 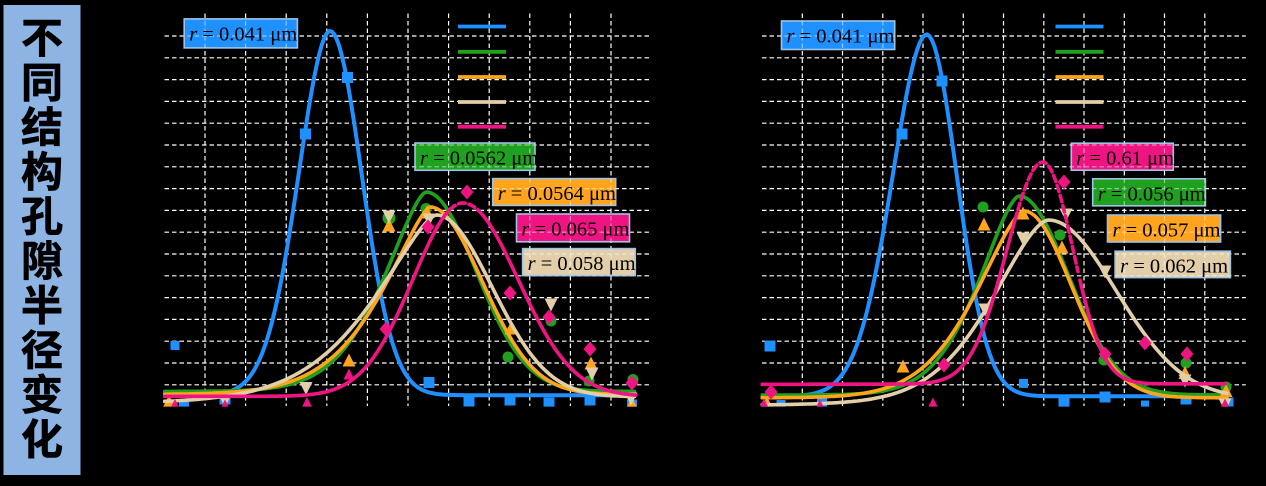 What do you see at coordinates (1167, 231) in the screenshot?
I see `svg-text: r = 0.057 μm` at bounding box center [1167, 231].